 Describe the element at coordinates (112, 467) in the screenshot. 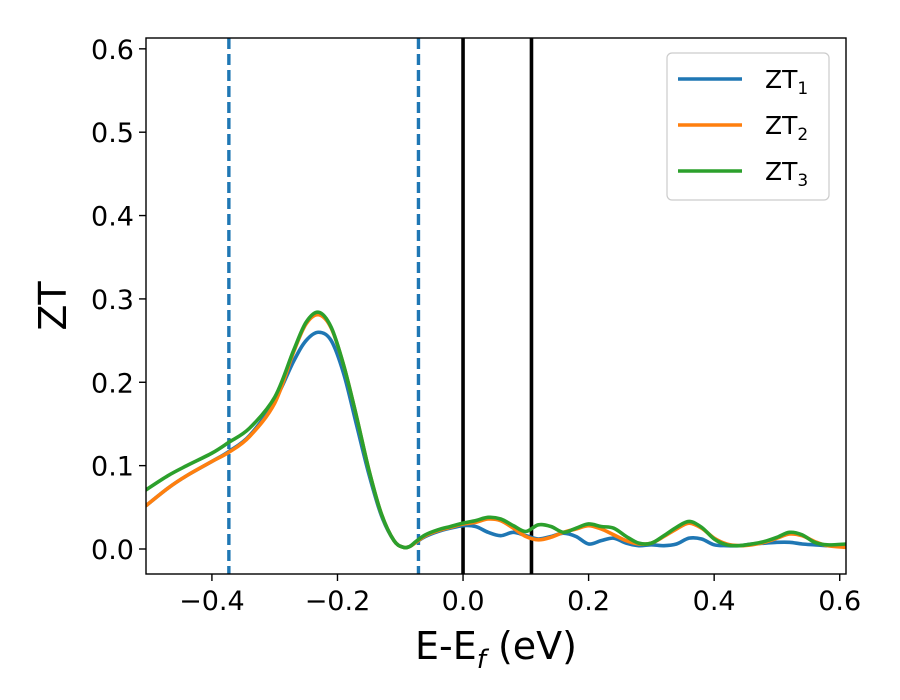

I see `y-tick-label: 0.1` at that location.